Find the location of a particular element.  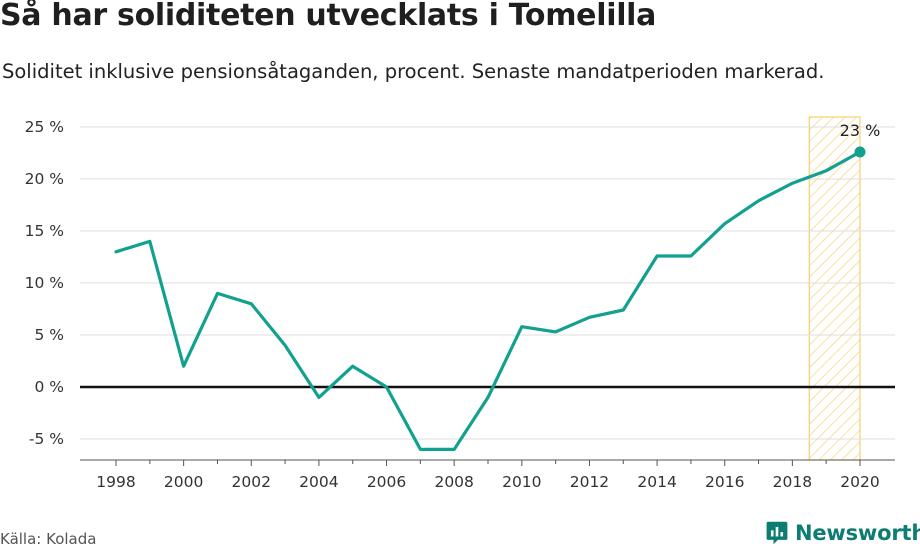

x-tick-label: 2008 is located at coordinates (453, 482).